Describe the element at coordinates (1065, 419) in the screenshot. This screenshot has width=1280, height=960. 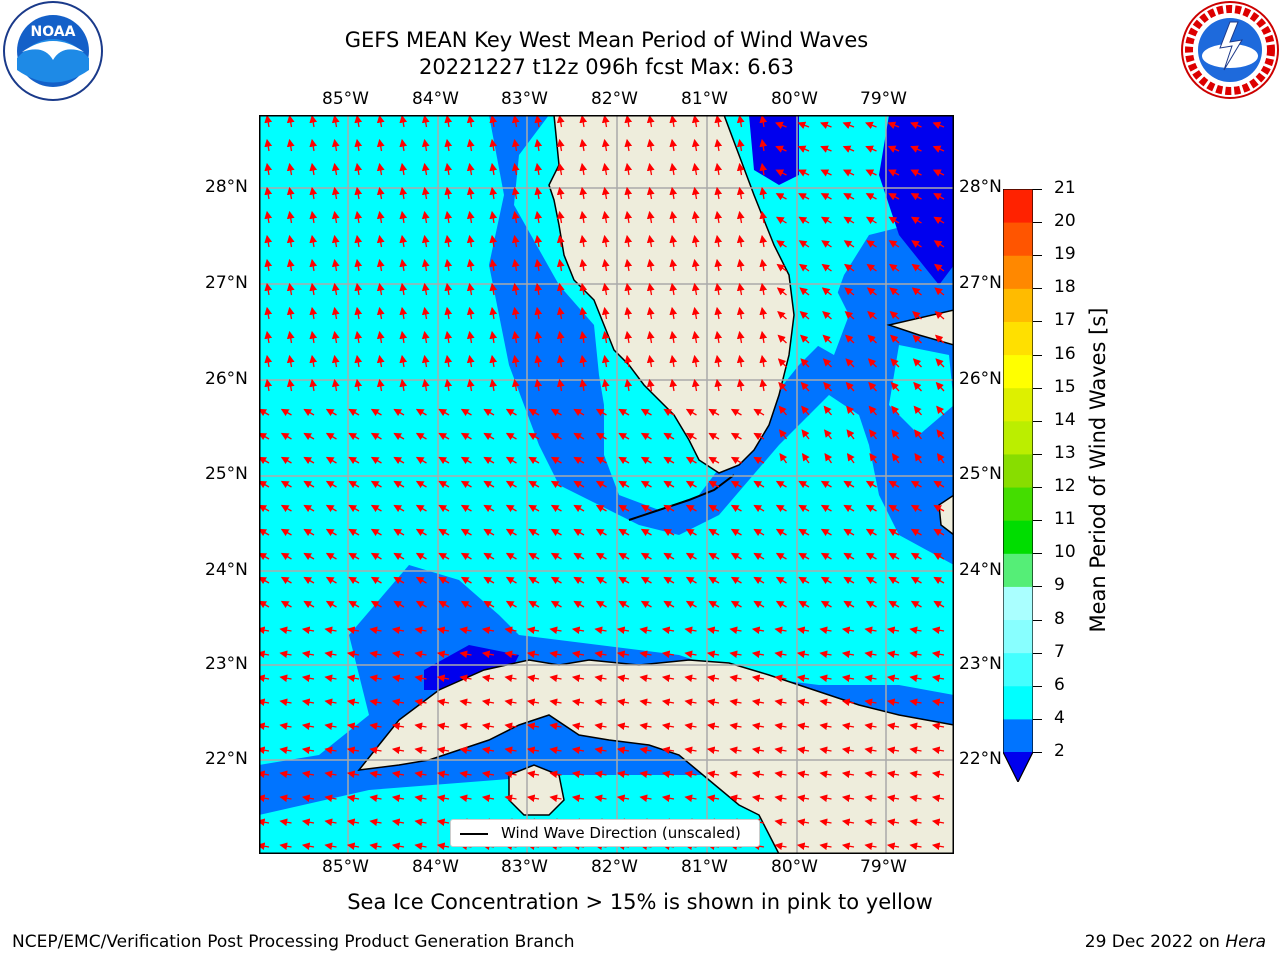
I see `colorbar-tick-label: 14` at that location.